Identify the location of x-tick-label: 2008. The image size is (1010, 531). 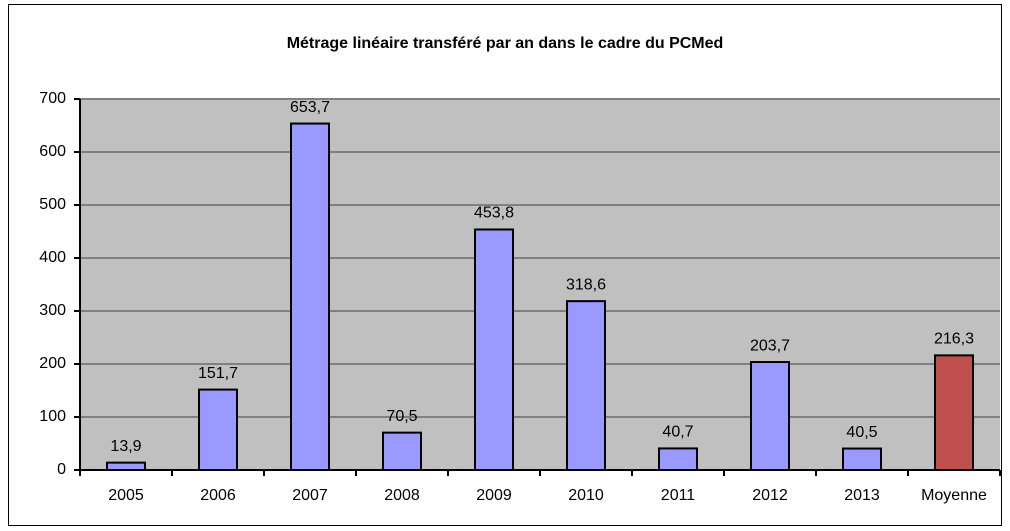
(402, 495).